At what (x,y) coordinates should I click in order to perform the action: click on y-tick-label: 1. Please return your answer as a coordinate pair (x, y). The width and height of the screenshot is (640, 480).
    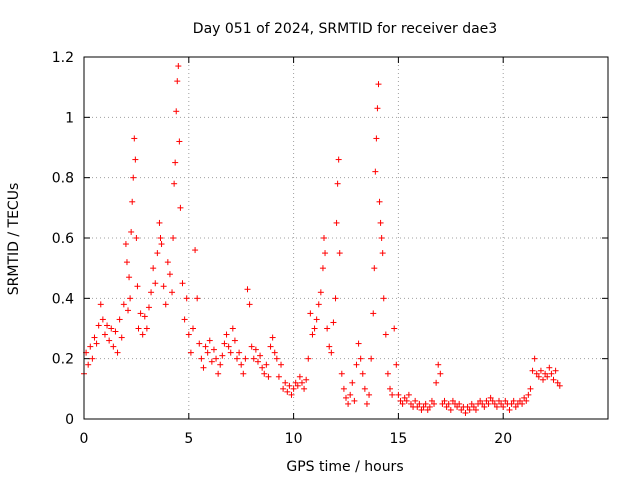
    Looking at the image, I should click on (69, 118).